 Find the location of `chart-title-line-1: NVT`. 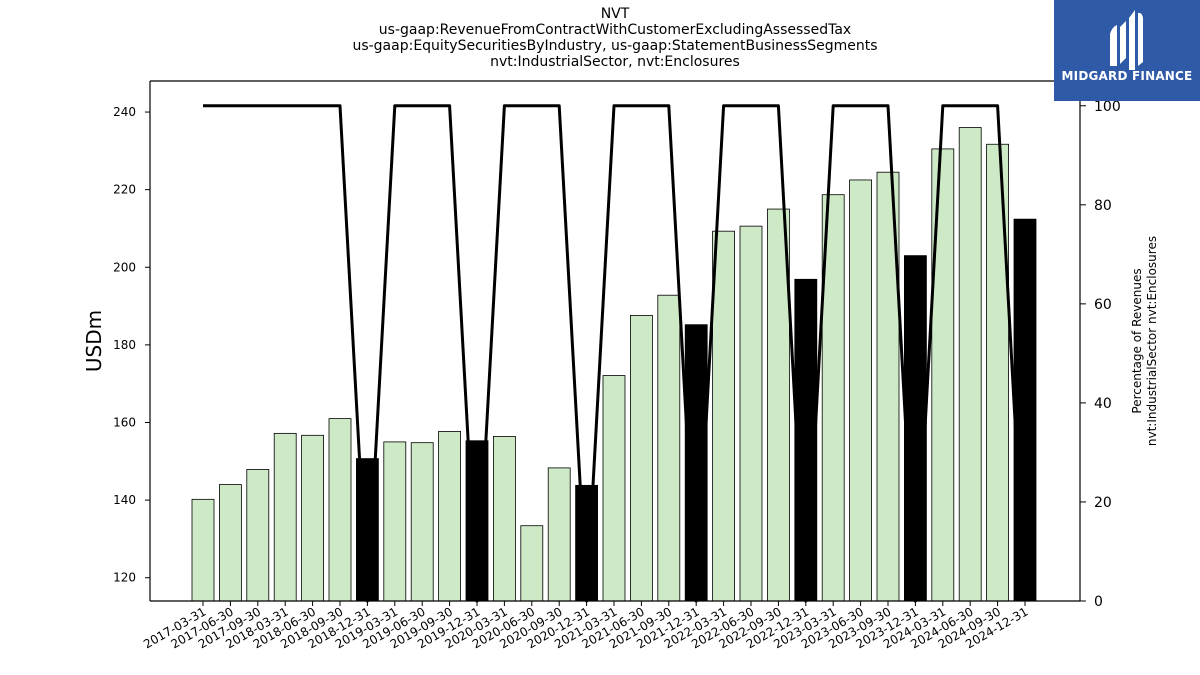

chart-title-line-1: NVT is located at coordinates (615, 14).